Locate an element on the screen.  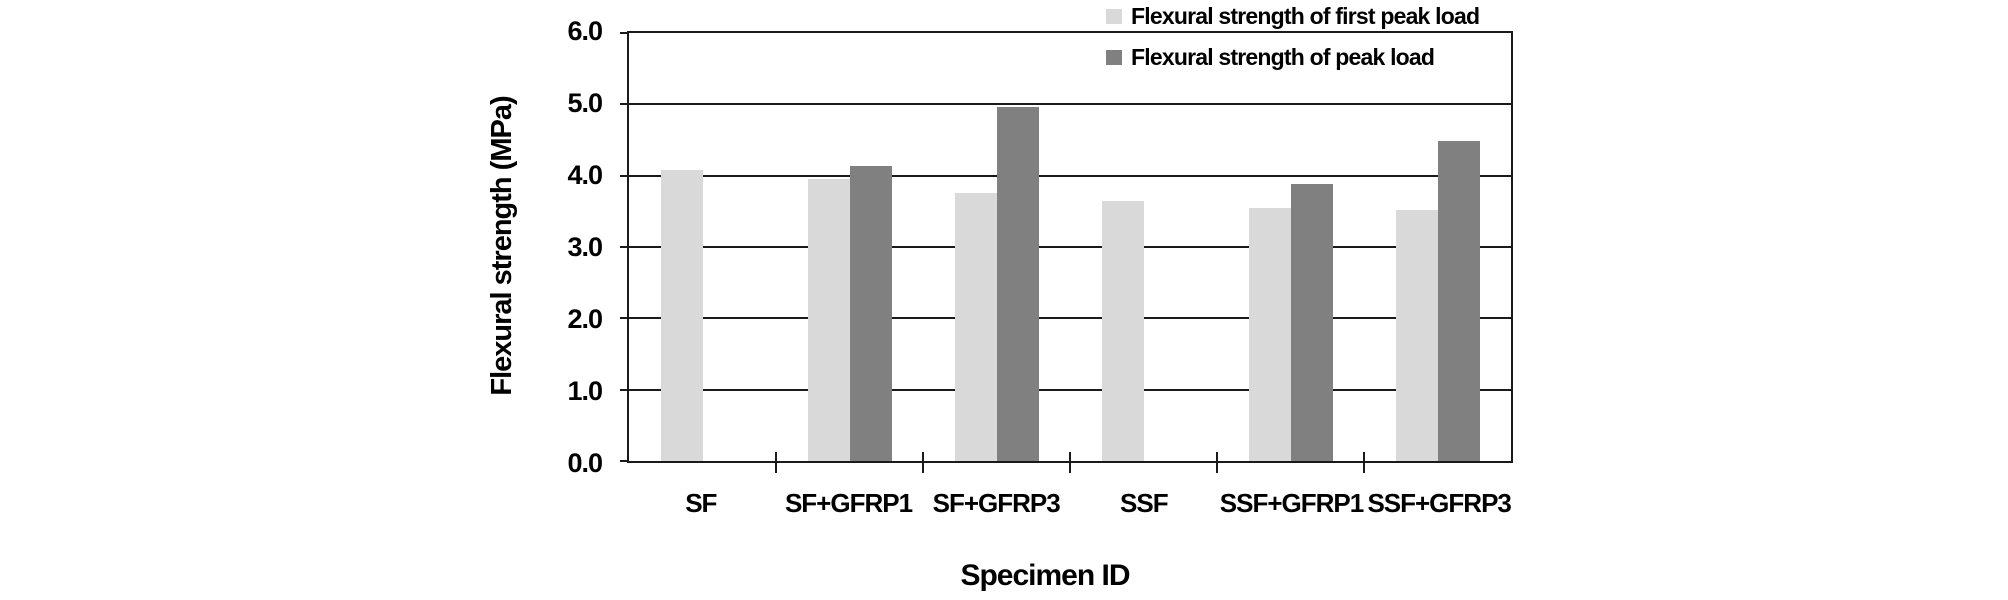
y-axis-tick-label: 4.0 is located at coordinates (585, 175).